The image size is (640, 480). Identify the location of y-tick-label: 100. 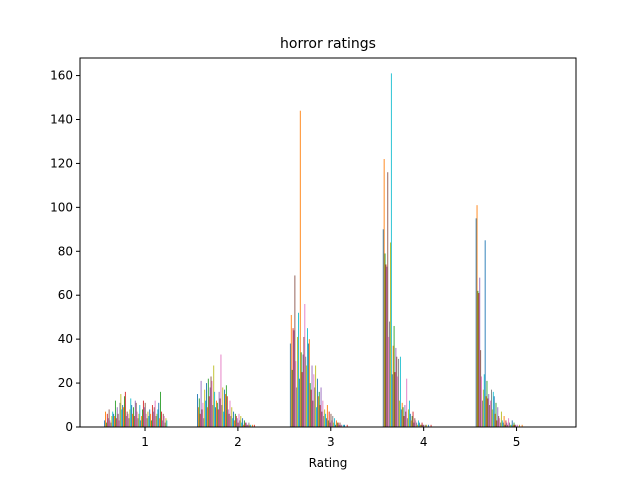
(61, 207).